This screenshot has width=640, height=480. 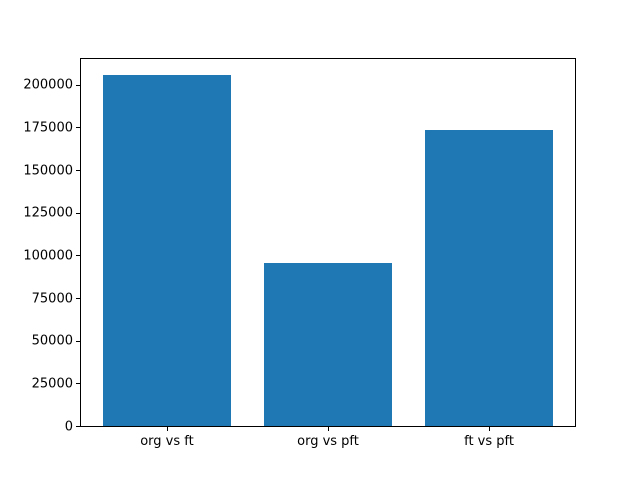 I want to click on x-tick-label: org vs pft, so click(x=328, y=441).